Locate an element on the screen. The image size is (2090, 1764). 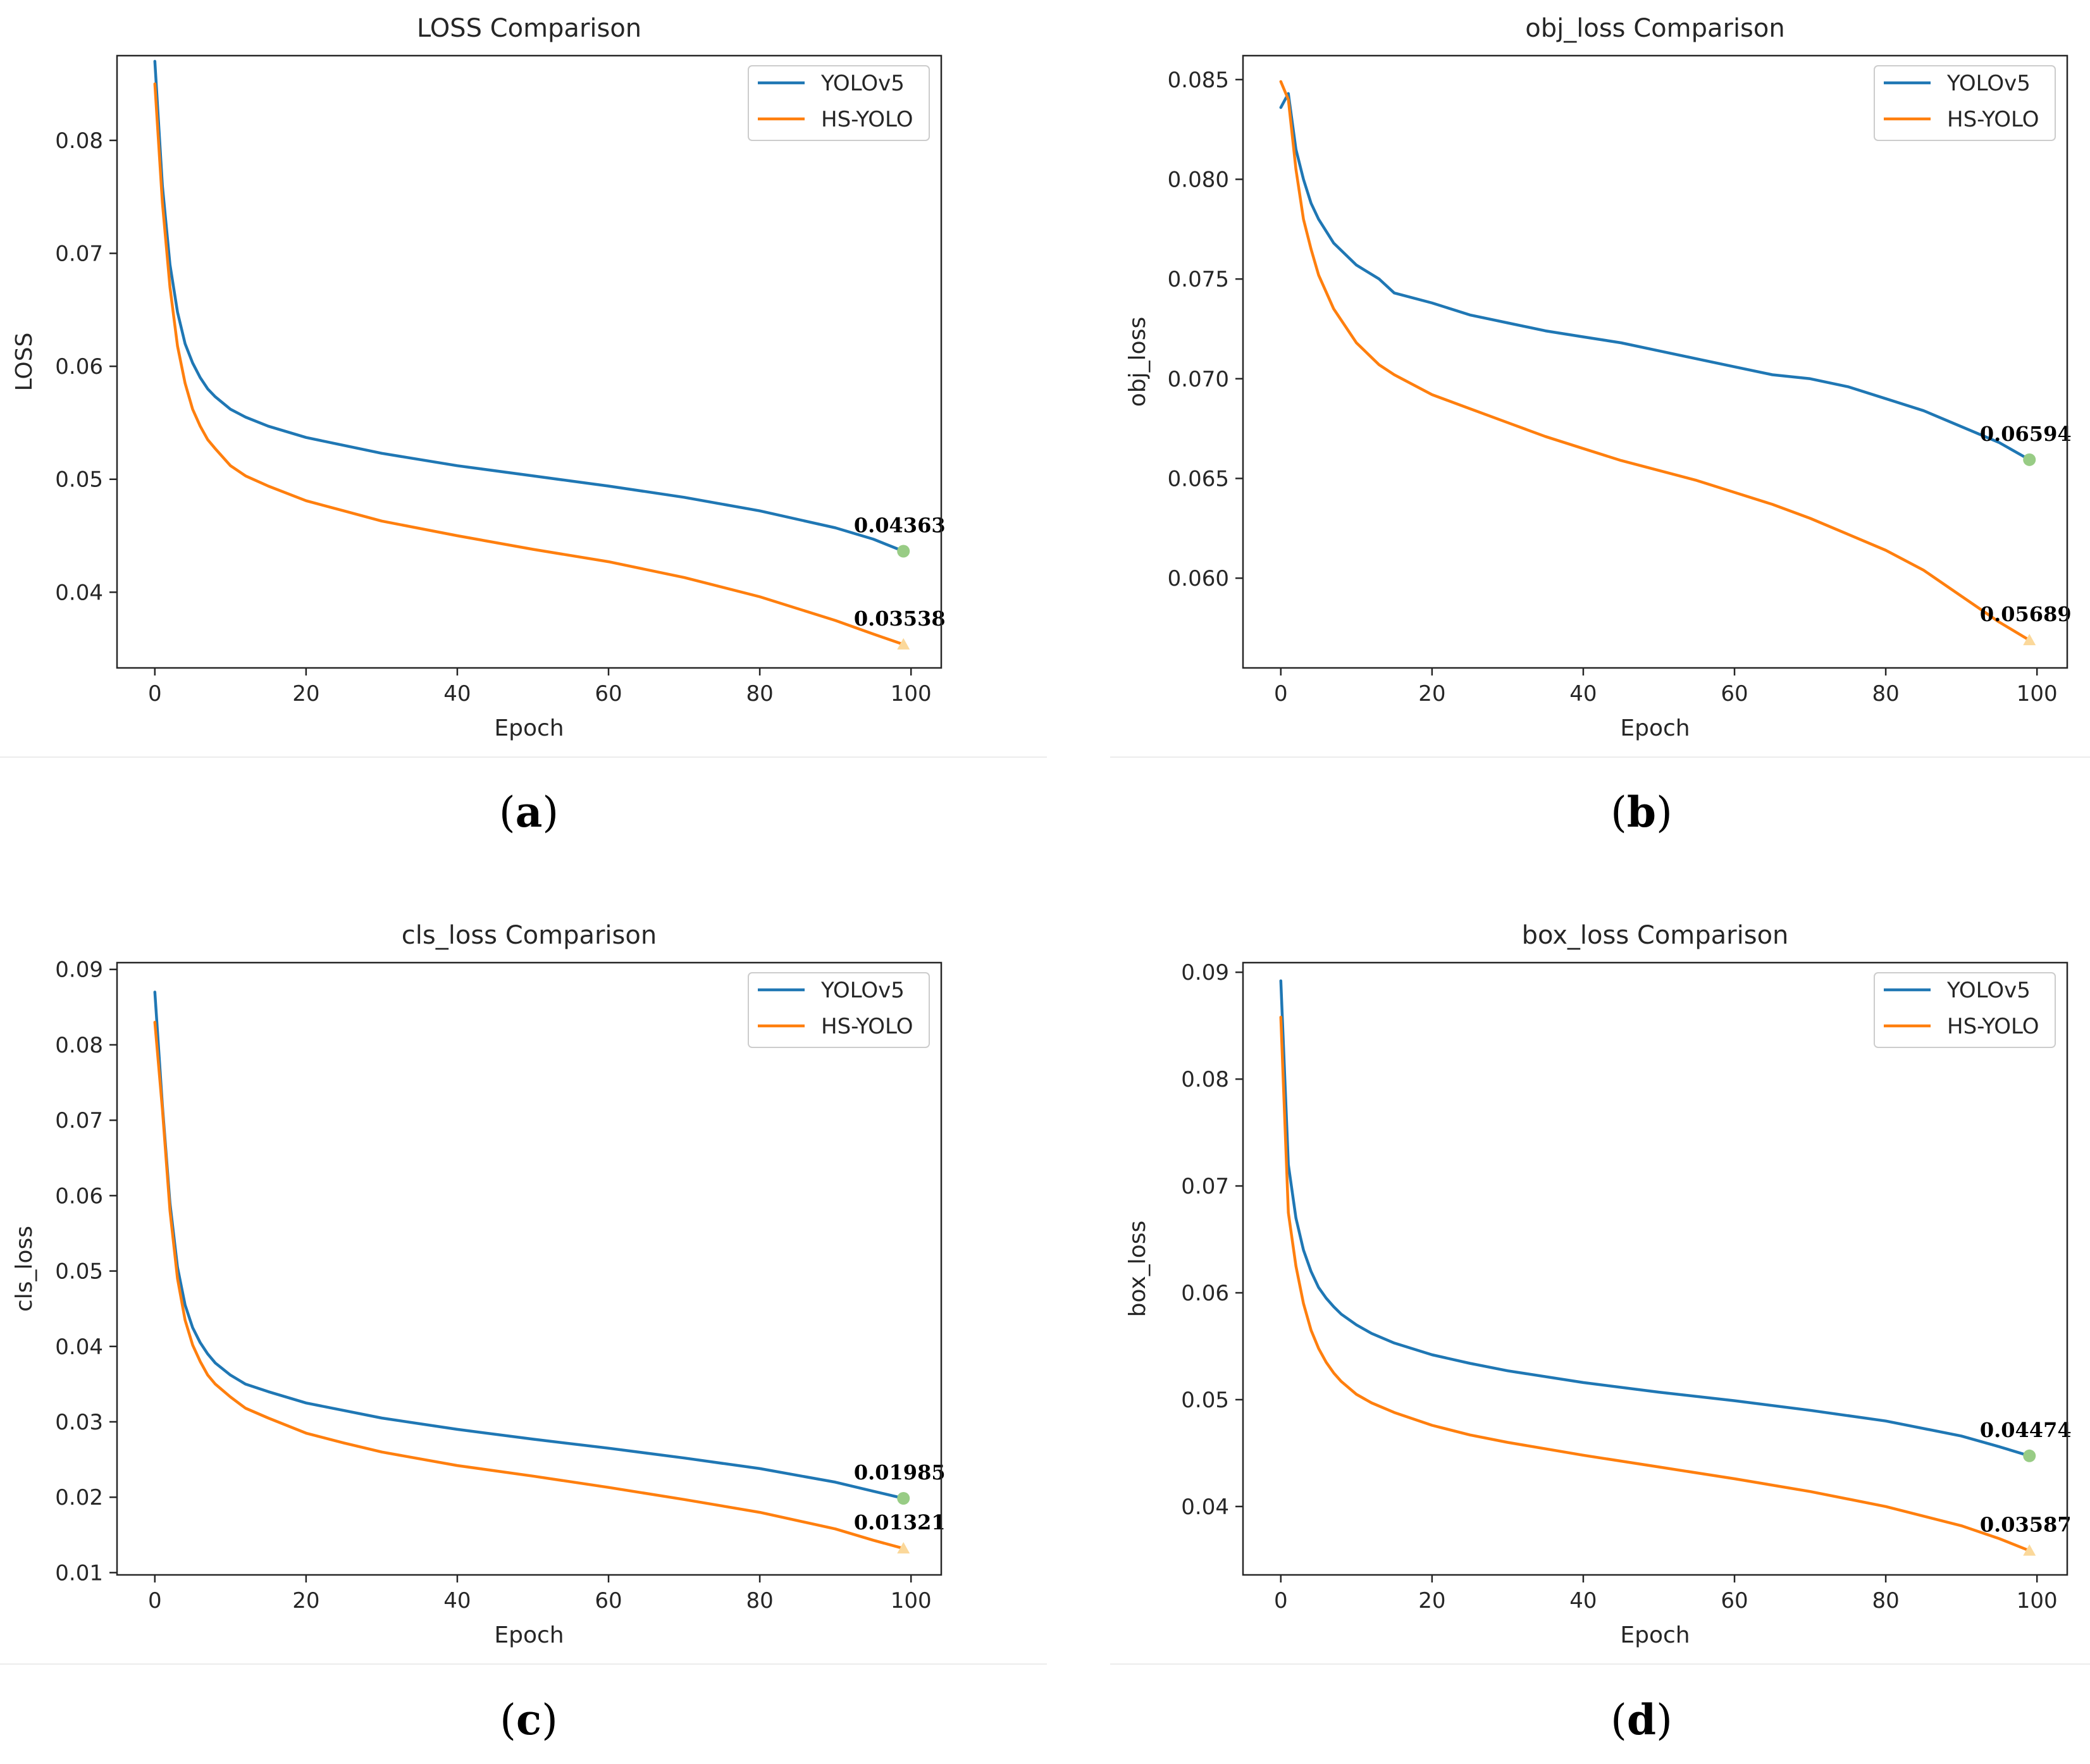
chart-d-series-line-hsyolo is located at coordinates (1655, 1283).